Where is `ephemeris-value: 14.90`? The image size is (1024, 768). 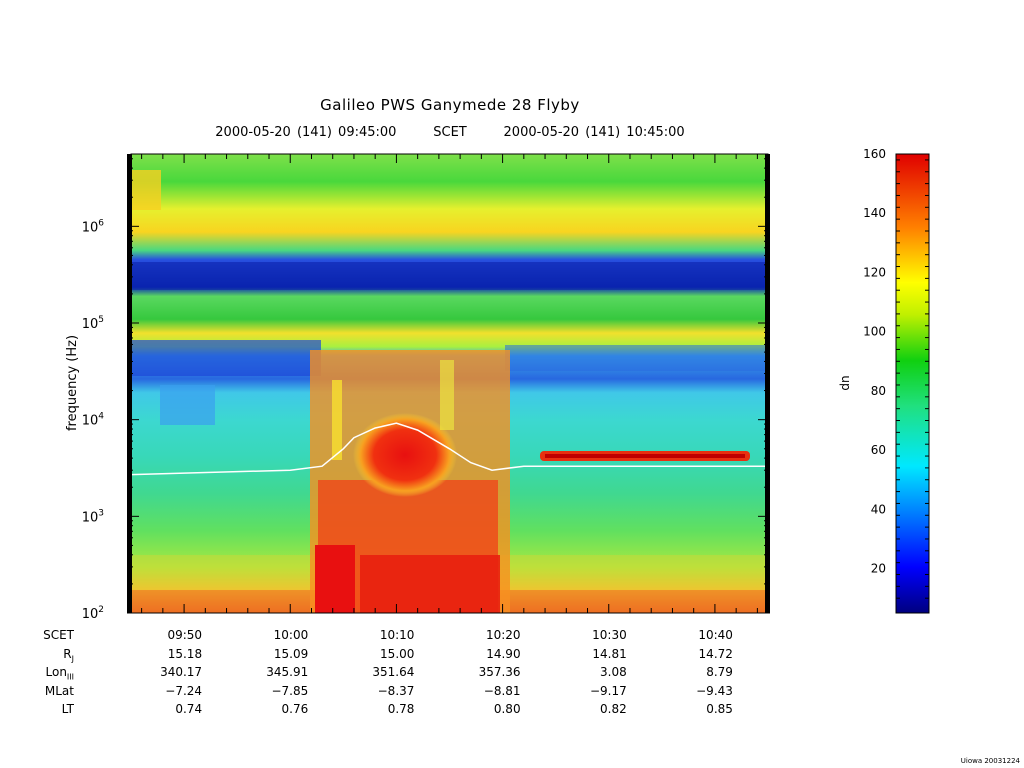
ephemeris-value: 14.90 is located at coordinates (503, 653).